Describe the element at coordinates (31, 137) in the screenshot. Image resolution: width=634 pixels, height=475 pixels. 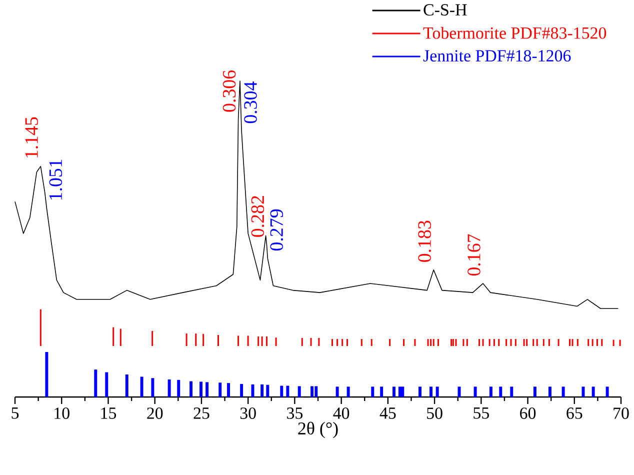
I see `annotation: 1.145` at that location.